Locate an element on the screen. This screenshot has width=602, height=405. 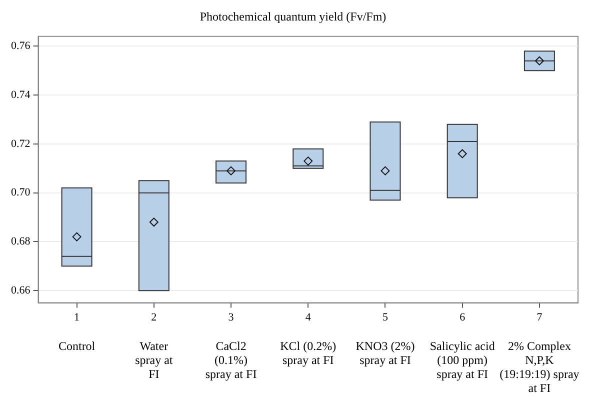
x-tick-label: 7 is located at coordinates (539, 317).